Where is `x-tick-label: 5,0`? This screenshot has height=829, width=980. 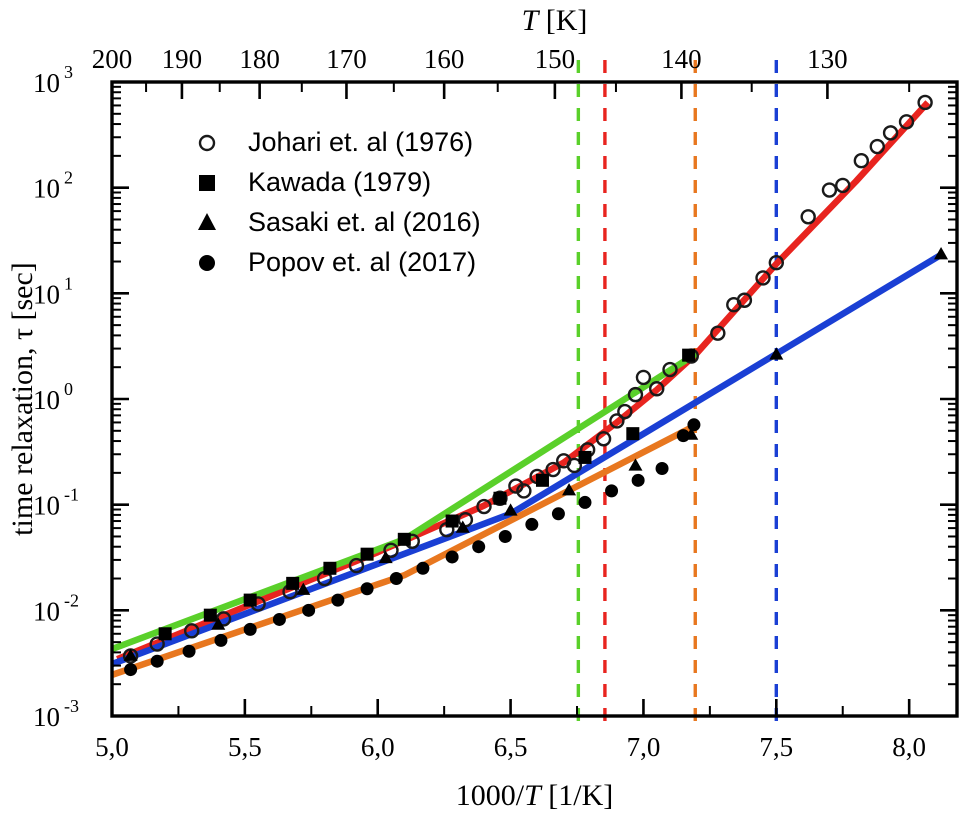
x-tick-label: 5,0 is located at coordinates (112, 747).